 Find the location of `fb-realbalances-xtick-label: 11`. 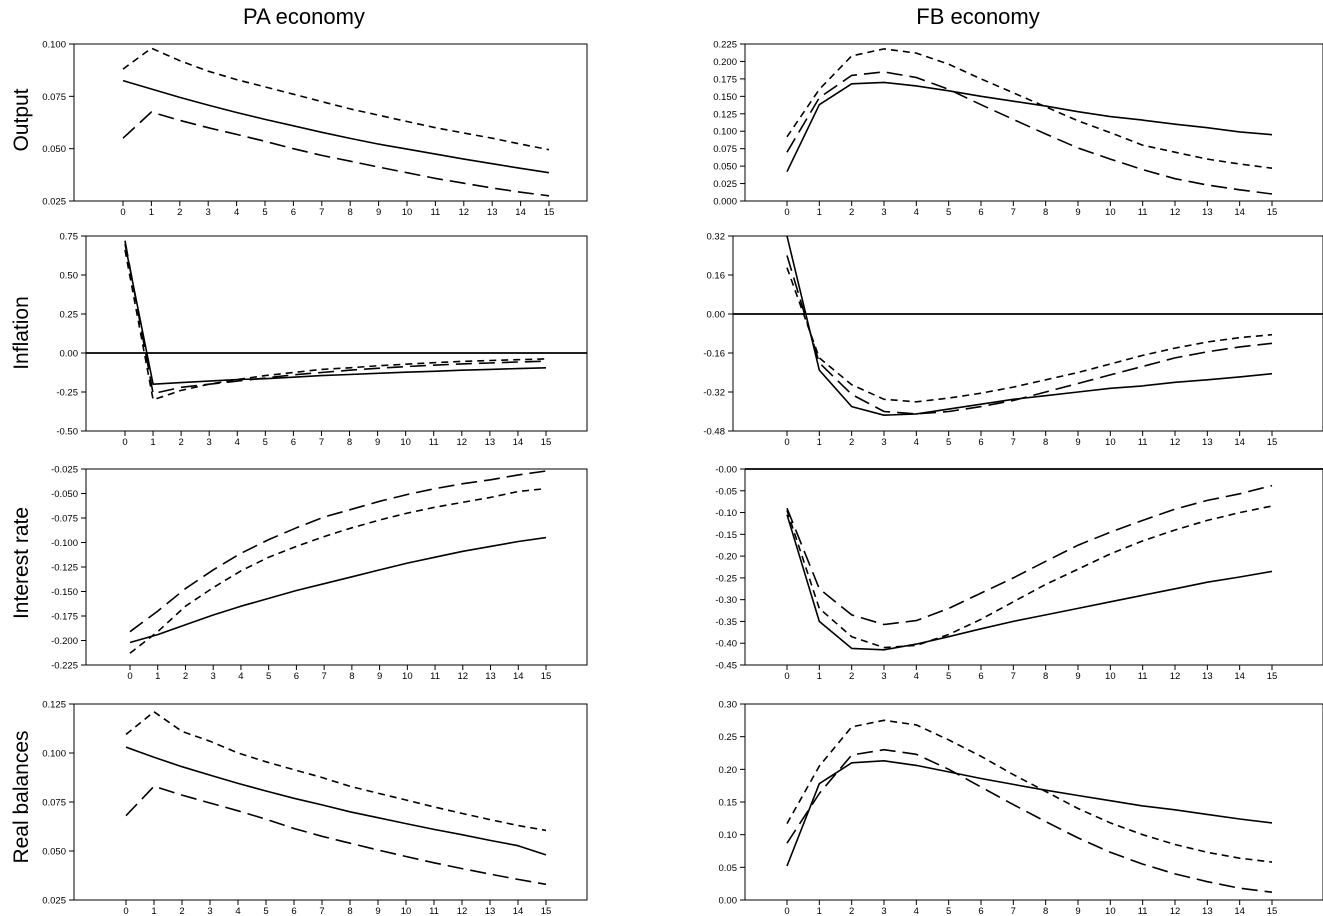

fb-realbalances-xtick-label: 11 is located at coordinates (1143, 911).